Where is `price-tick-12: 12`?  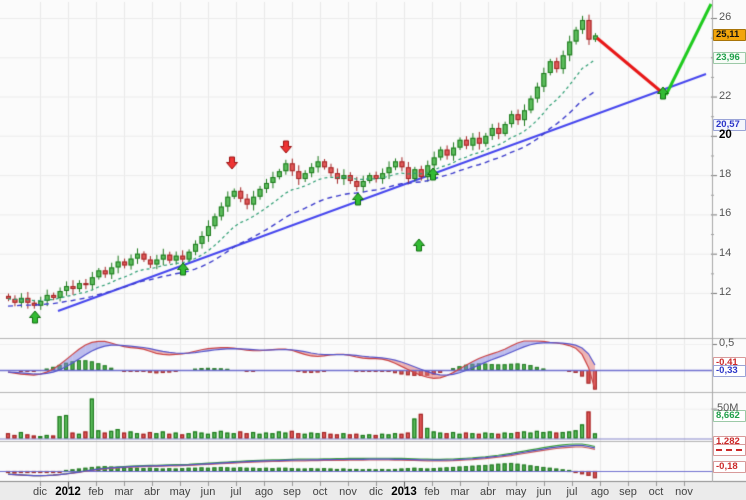
price-tick-12: 12 is located at coordinates (725, 291).